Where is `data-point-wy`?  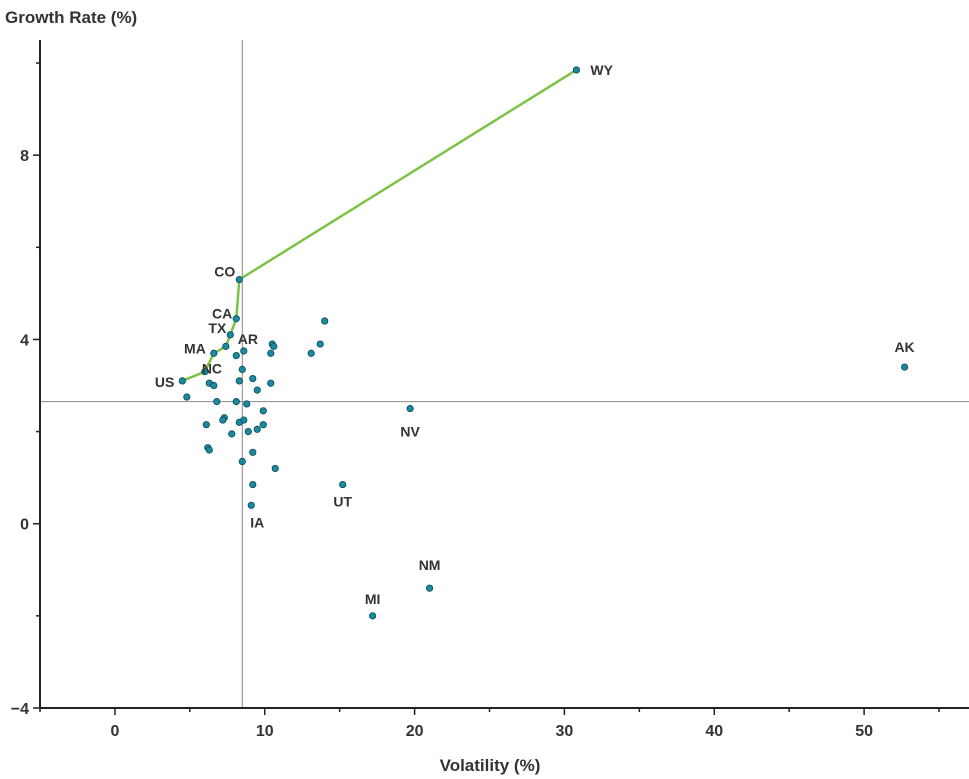 data-point-wy is located at coordinates (576, 70).